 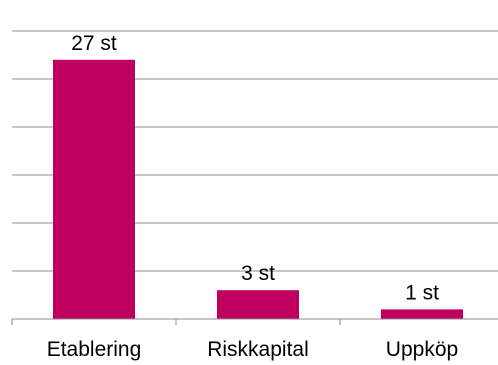 I want to click on x-axis-ticks, so click(x=176, y=322).